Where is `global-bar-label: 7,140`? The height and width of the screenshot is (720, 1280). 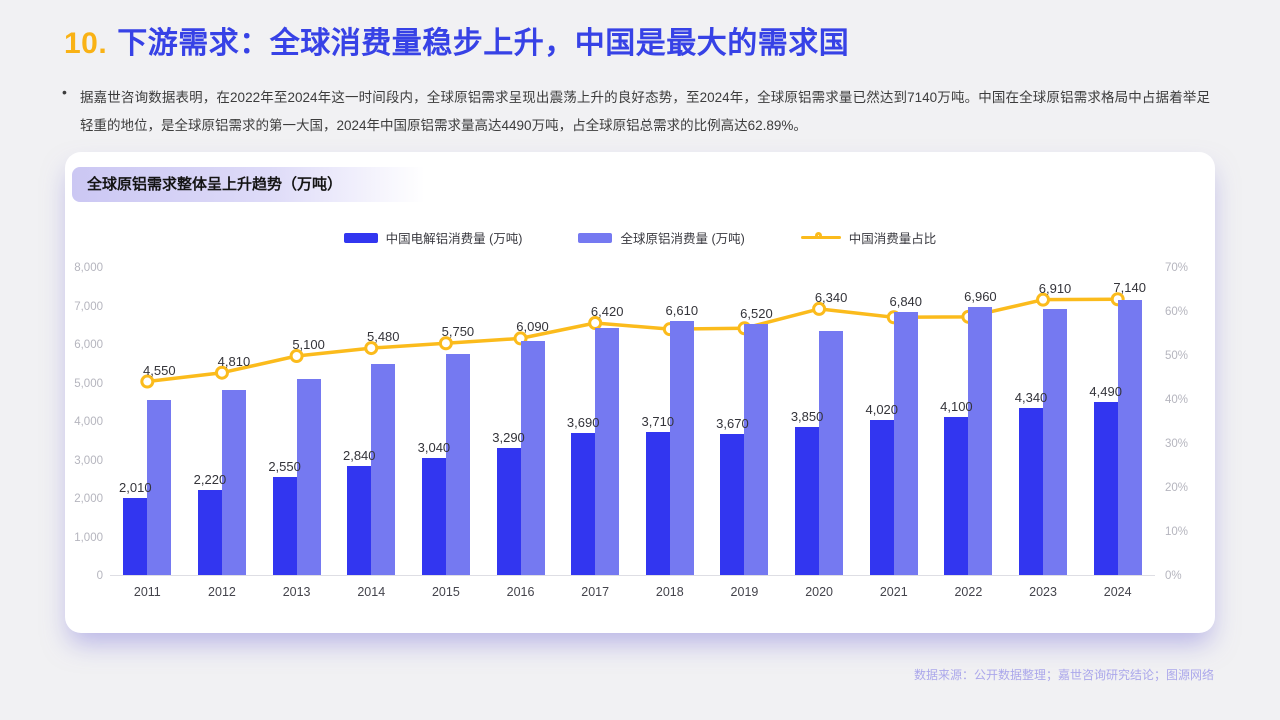
global-bar-label: 7,140 is located at coordinates (1129, 288).